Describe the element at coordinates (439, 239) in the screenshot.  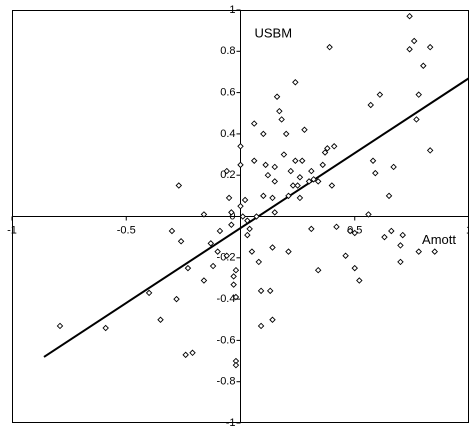
I see `x-axis-label: Amott` at that location.